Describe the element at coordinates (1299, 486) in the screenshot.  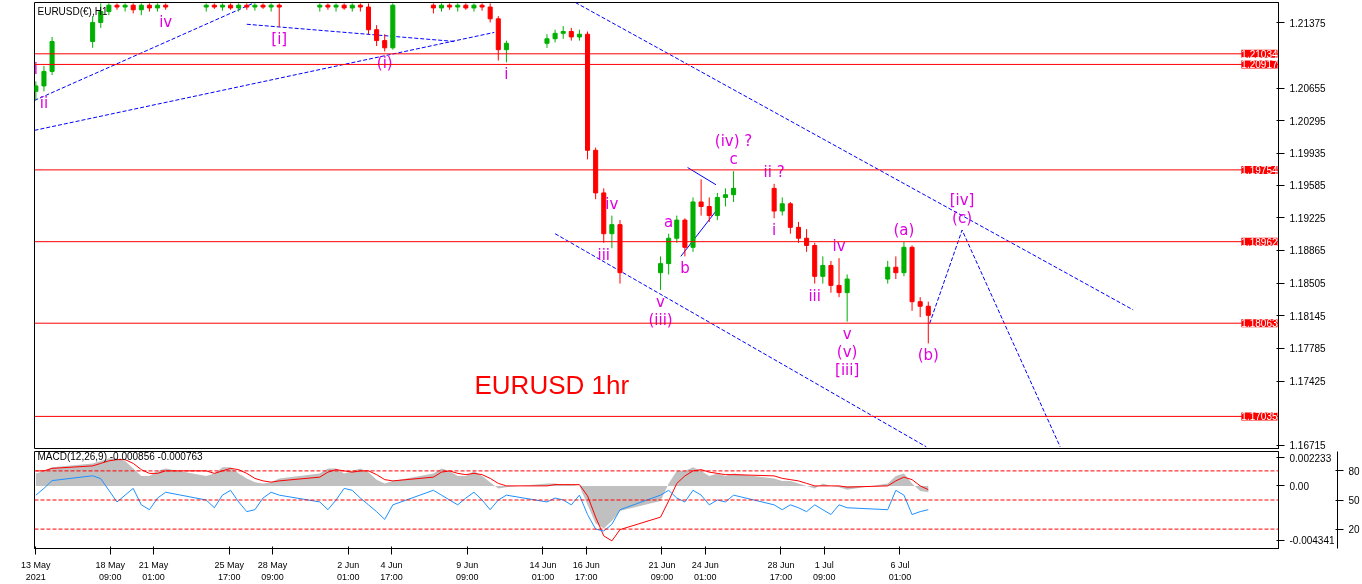
I see `y-tick-label: 0.00` at that location.